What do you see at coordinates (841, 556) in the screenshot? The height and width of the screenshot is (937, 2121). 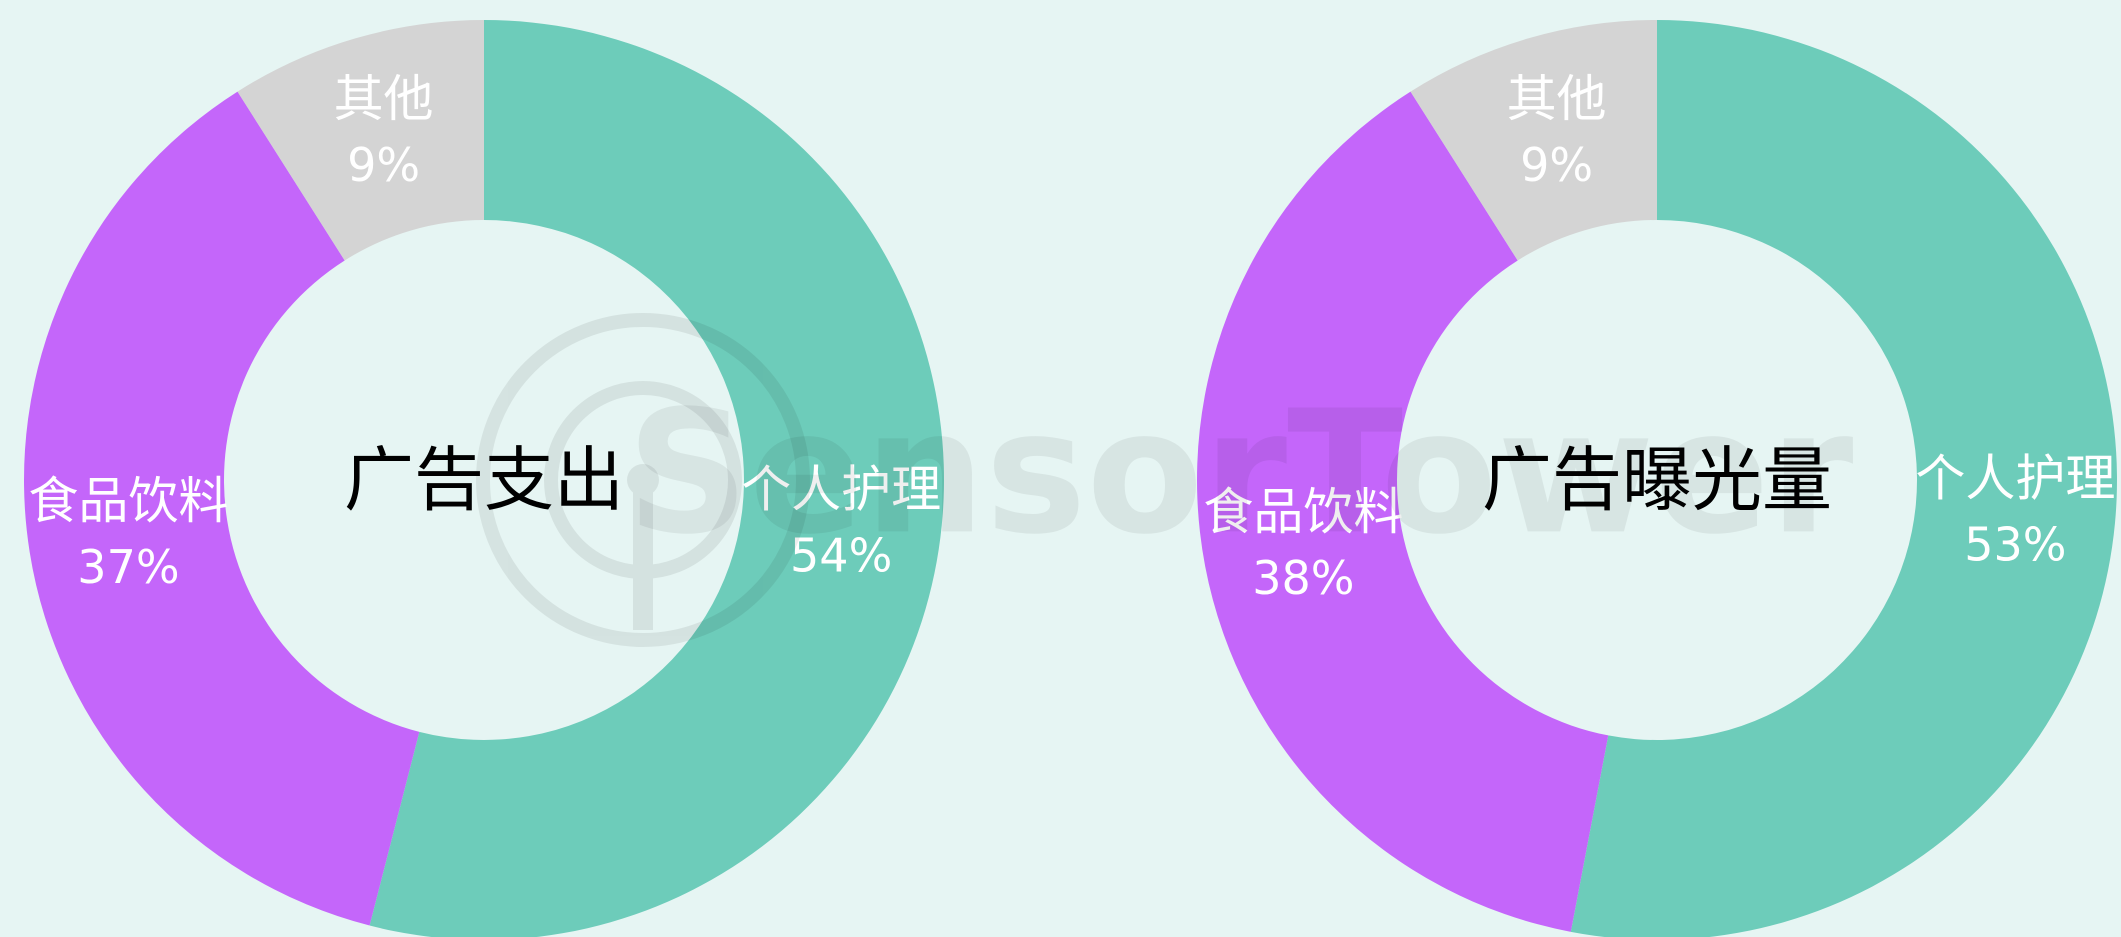 I see `slice-value-label: 54%` at bounding box center [841, 556].